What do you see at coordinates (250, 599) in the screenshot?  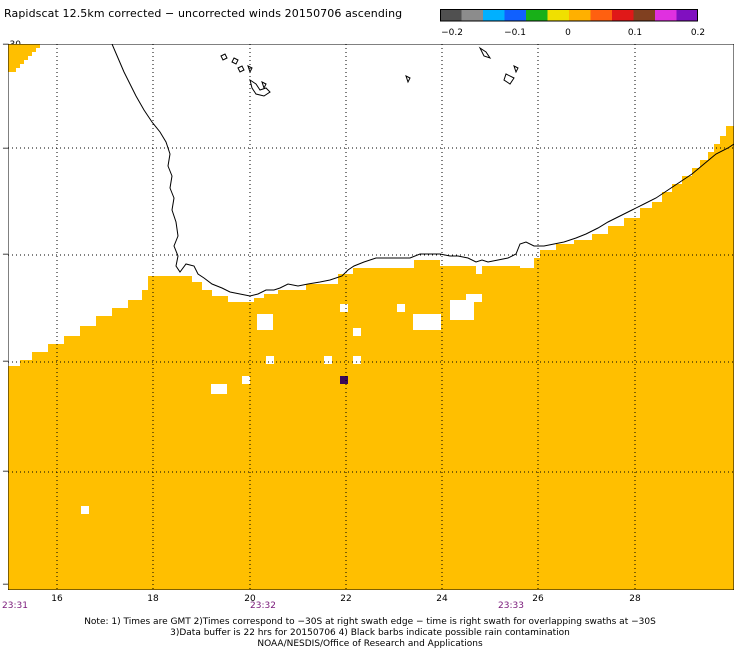 I see `lon-label: 20` at bounding box center [250, 599].